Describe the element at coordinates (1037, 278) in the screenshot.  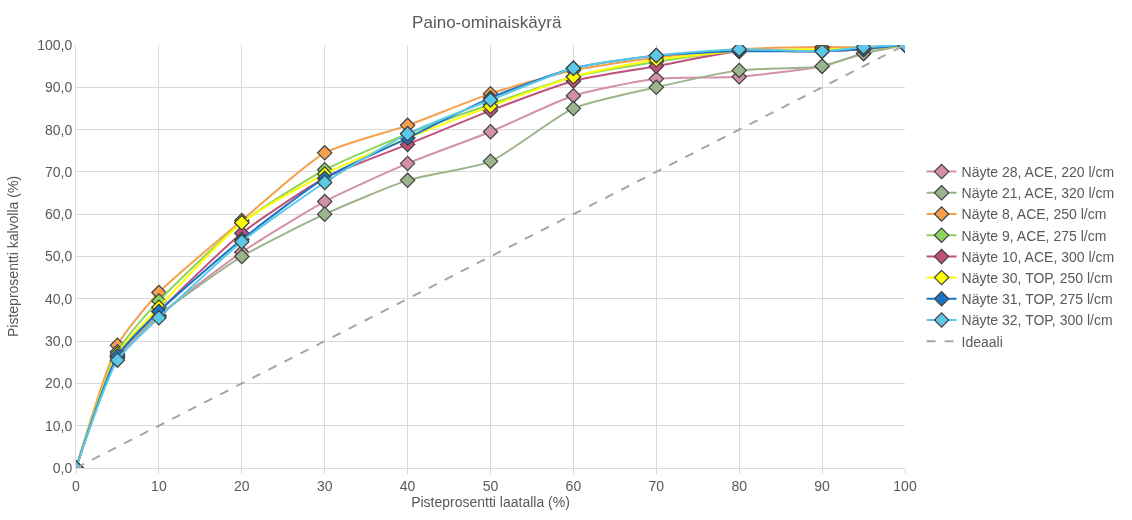
I see `legend-label: Näyte 30, TOP, 250 l/cm` at that location.